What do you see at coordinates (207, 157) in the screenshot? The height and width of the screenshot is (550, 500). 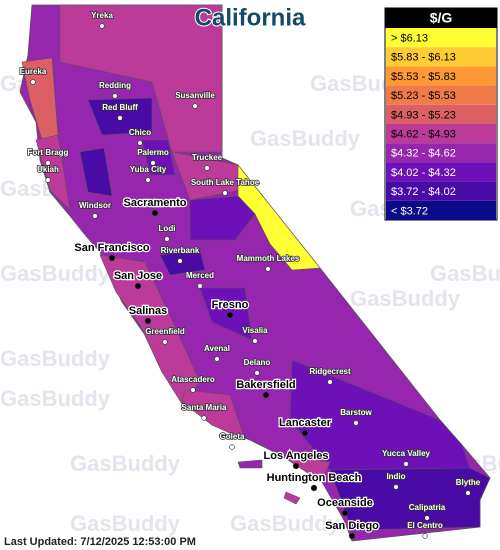 I see `city-label: Truckee` at bounding box center [207, 157].